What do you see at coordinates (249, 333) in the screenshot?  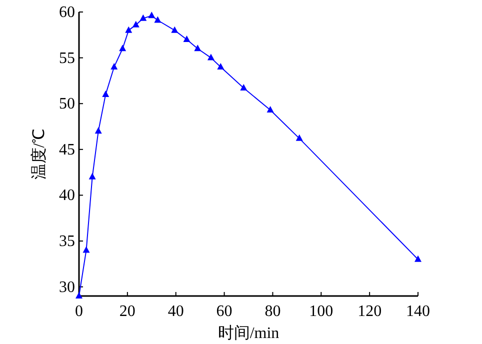 I see `x-axis-title: 时间/min` at bounding box center [249, 333].